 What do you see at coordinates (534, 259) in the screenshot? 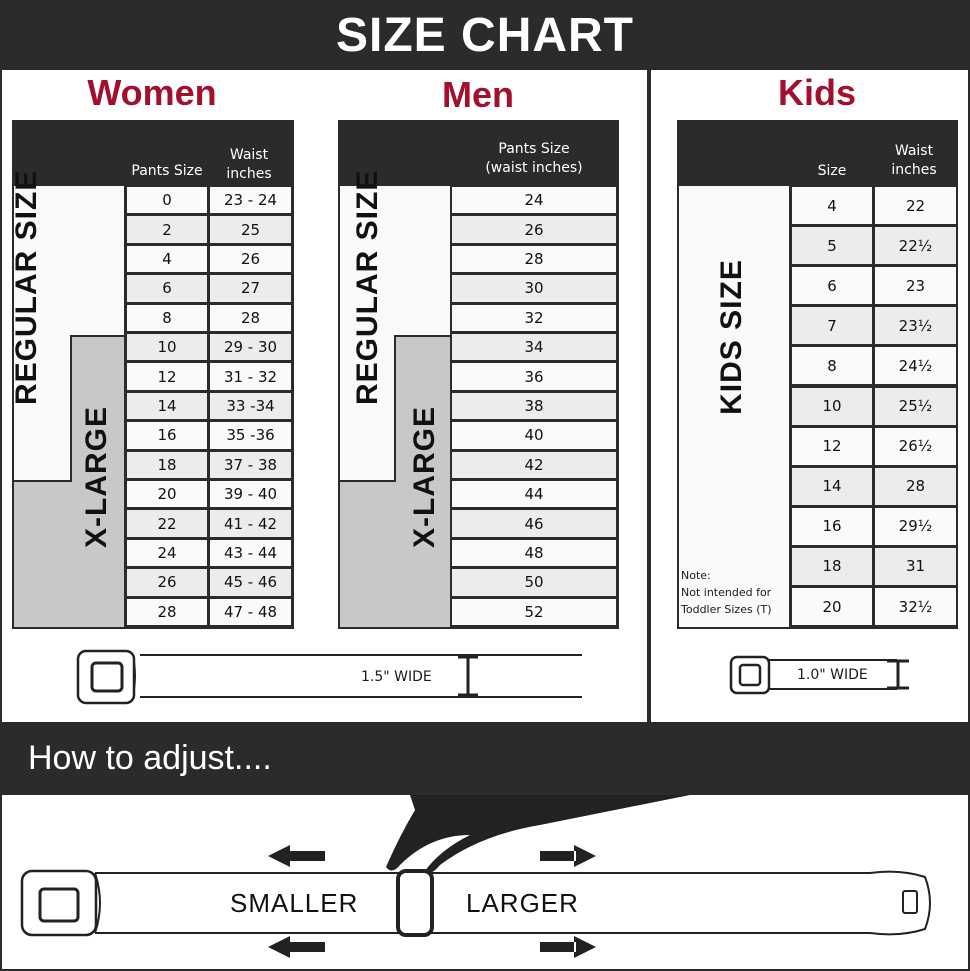
I see `men-cell: 28` at bounding box center [534, 259].